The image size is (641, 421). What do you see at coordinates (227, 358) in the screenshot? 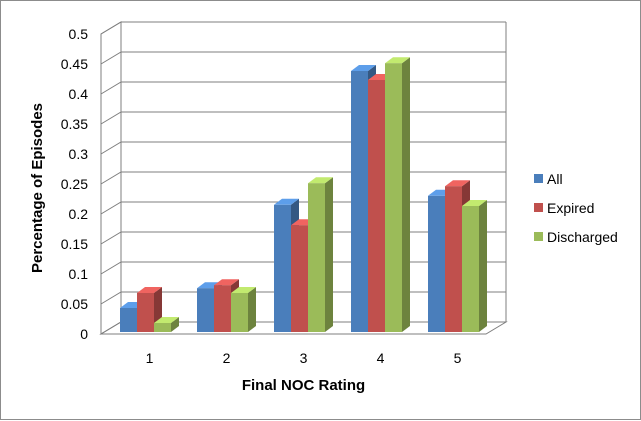
I see `x-tick-label: 2` at bounding box center [227, 358].